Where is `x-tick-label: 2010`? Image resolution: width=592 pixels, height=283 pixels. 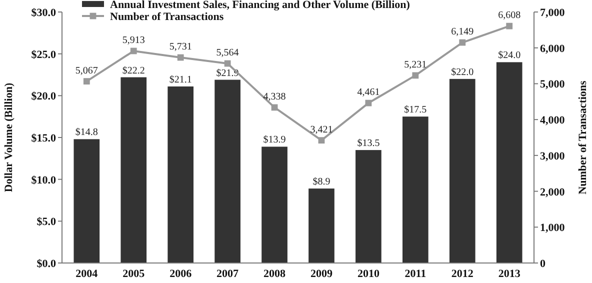 x-tick-label: 2010 is located at coordinates (368, 274).